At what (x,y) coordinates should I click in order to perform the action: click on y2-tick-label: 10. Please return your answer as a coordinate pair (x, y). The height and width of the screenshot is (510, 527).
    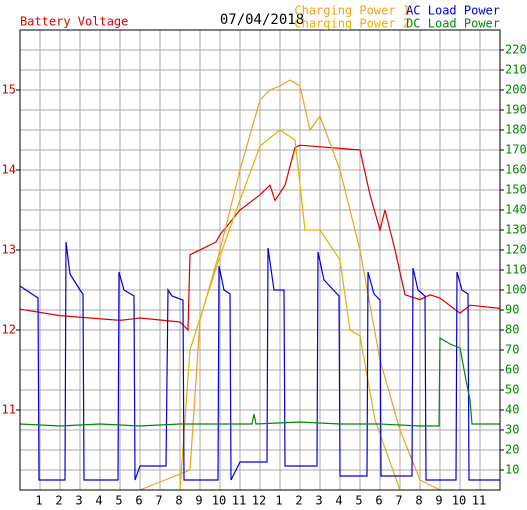
    Looking at the image, I should click on (512, 470).